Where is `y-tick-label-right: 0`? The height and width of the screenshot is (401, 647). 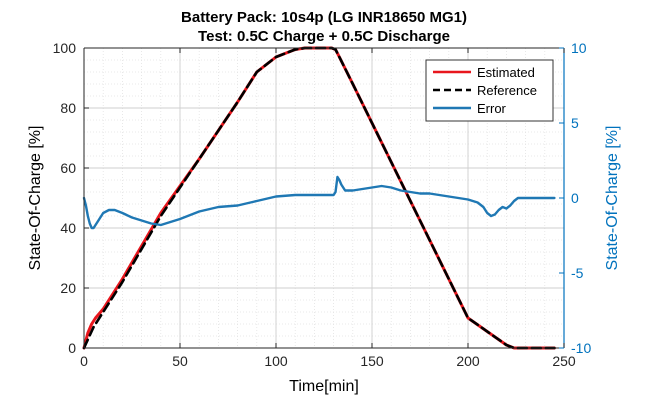 y-tick-label-right: 0 is located at coordinates (575, 198).